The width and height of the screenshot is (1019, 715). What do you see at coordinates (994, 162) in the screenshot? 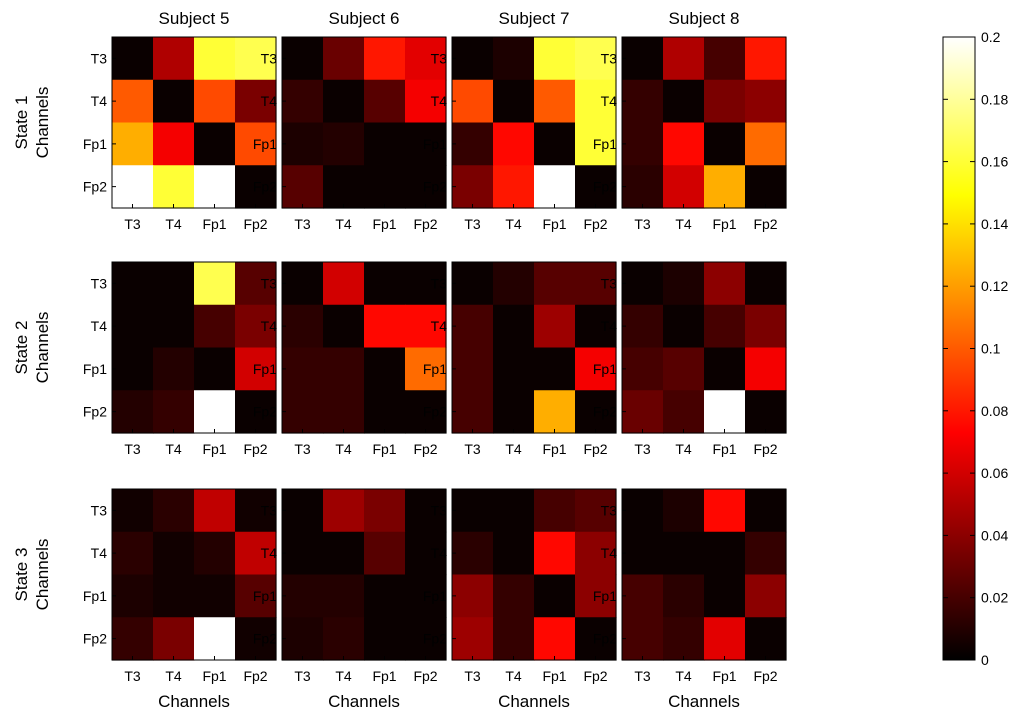
I see `colorbar-tick-label: 0.16` at bounding box center [994, 162].